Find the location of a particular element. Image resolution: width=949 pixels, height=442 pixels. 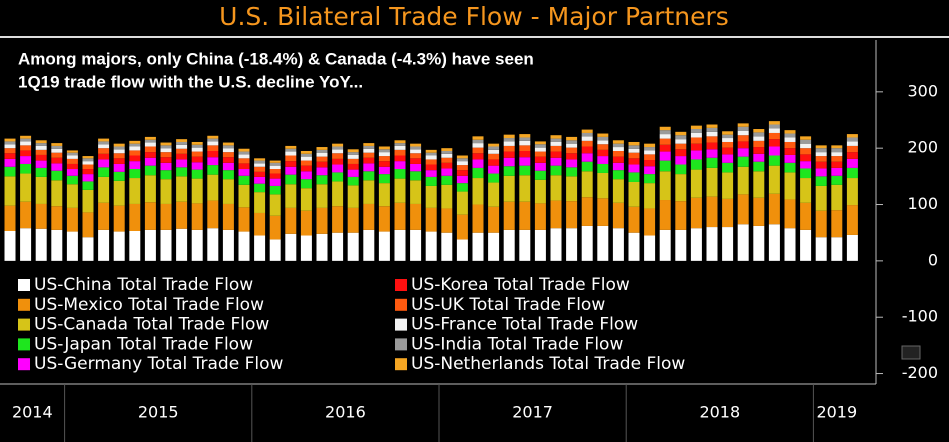

y-tick-label: 200 is located at coordinates (922, 147).